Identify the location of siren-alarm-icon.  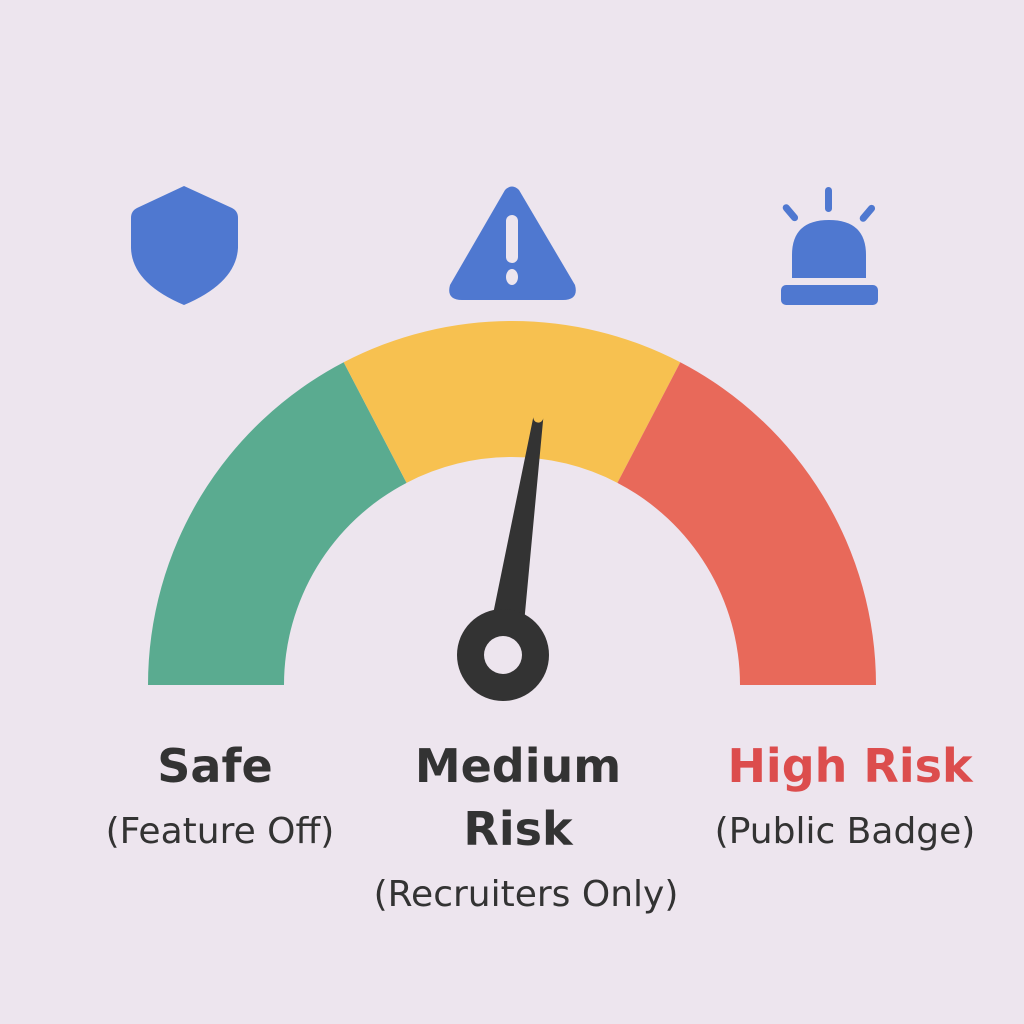
(829, 246).